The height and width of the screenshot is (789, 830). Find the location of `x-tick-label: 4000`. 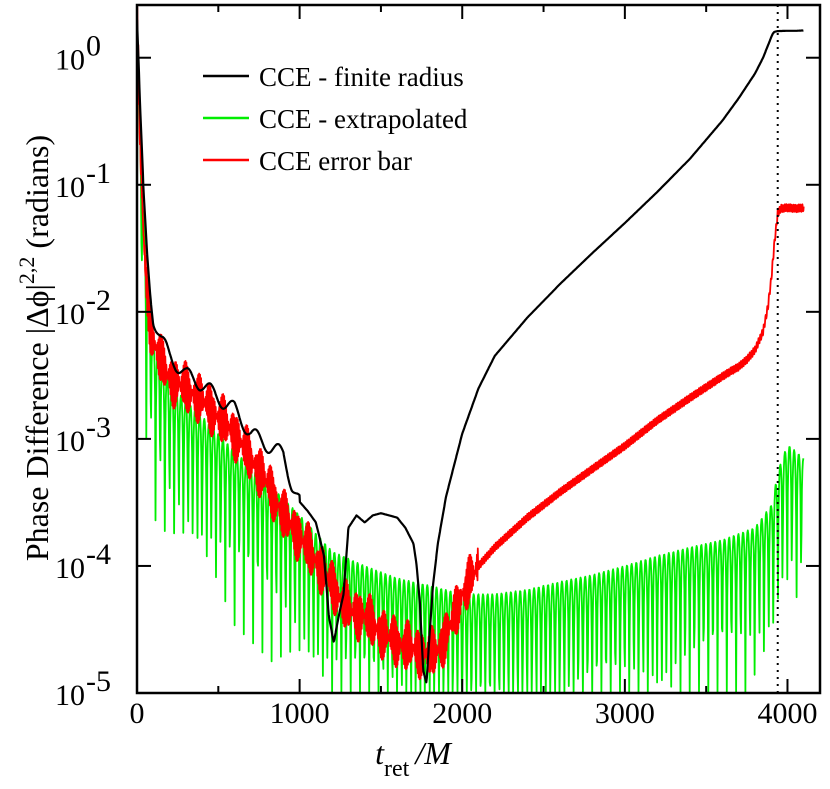

x-tick-label: 4000 is located at coordinates (787, 713).